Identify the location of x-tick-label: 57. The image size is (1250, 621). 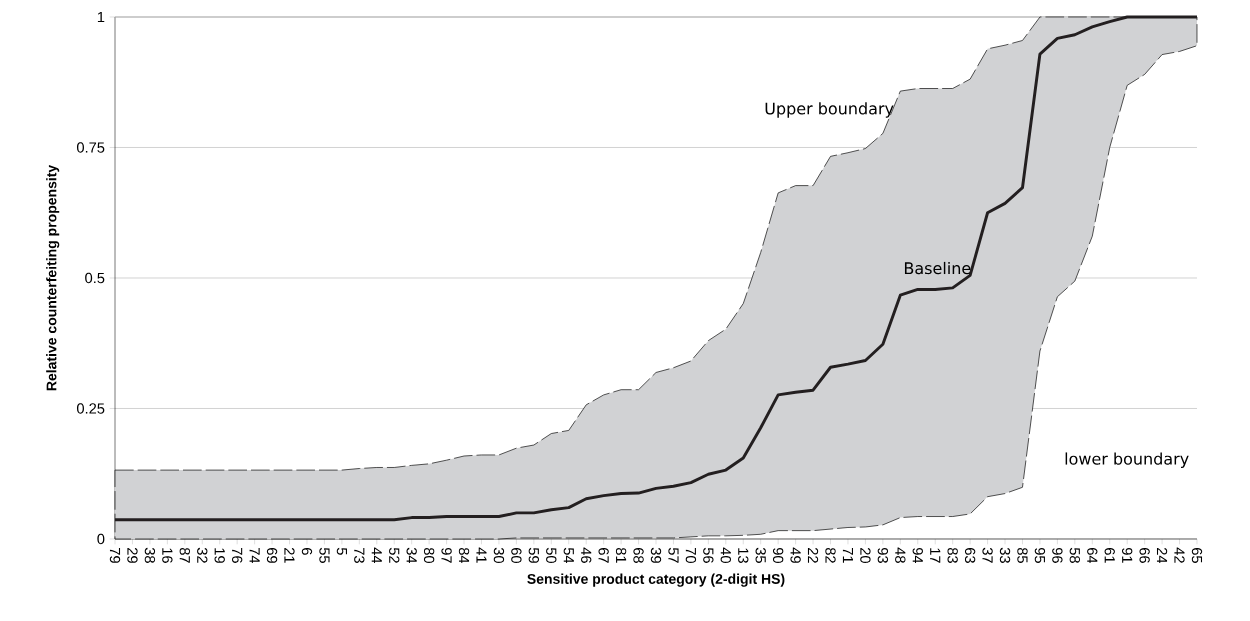
(673, 555).